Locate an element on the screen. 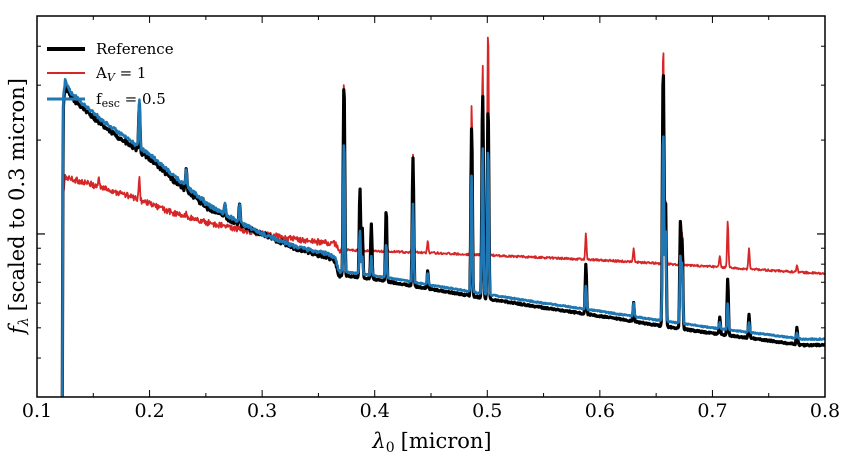 Image resolution: width=850 pixels, height=462 pixels. x-tick-label: 0.6 is located at coordinates (600, 411).